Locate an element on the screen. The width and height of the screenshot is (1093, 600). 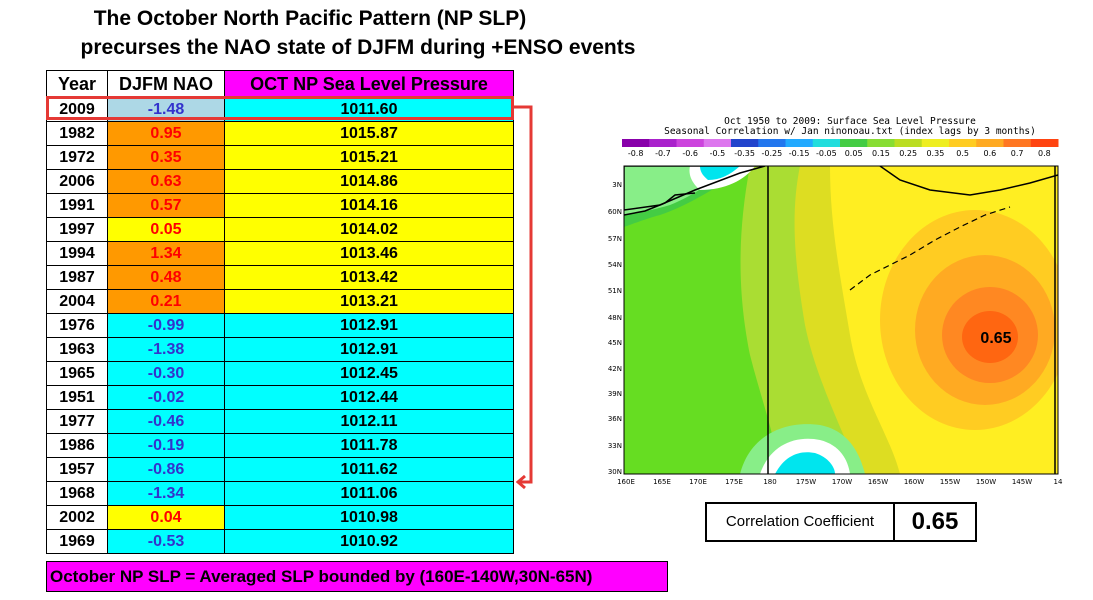
cell-djfm-nao: -1.38 is located at coordinates (166, 349).